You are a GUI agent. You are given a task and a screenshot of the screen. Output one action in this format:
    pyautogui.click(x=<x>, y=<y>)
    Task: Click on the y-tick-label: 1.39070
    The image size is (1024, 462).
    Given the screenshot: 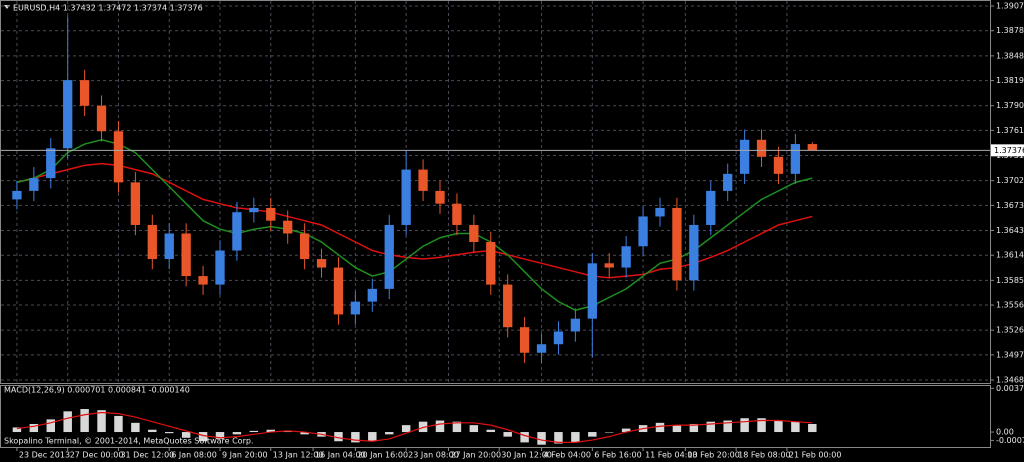 What is the action you would take?
    pyautogui.click(x=1010, y=6)
    